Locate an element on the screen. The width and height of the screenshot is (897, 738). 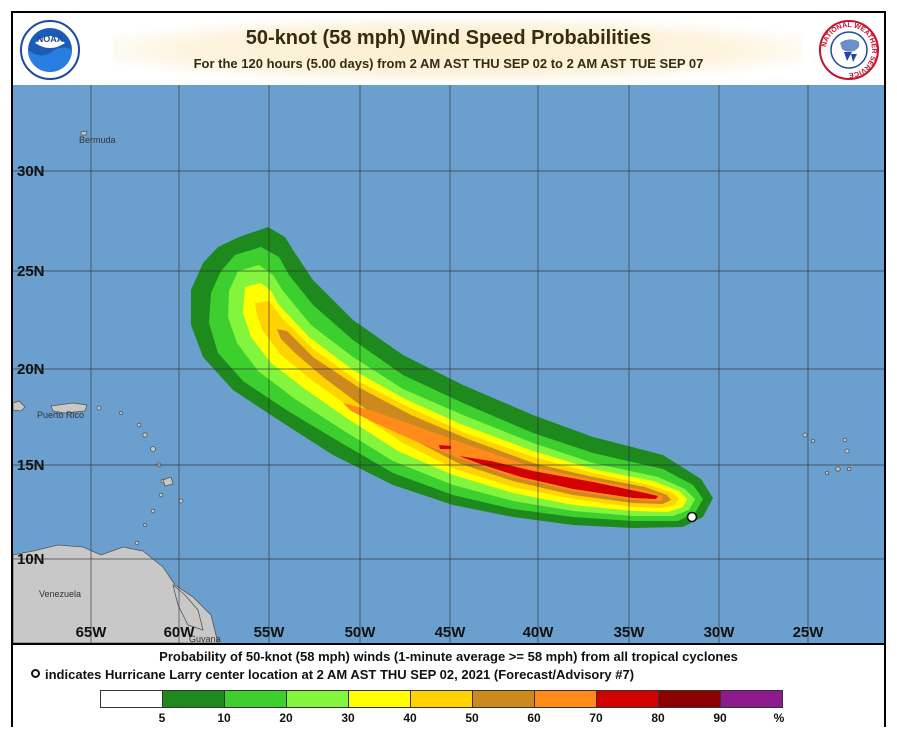
lon-label-55w: 55W is located at coordinates (270, 632).